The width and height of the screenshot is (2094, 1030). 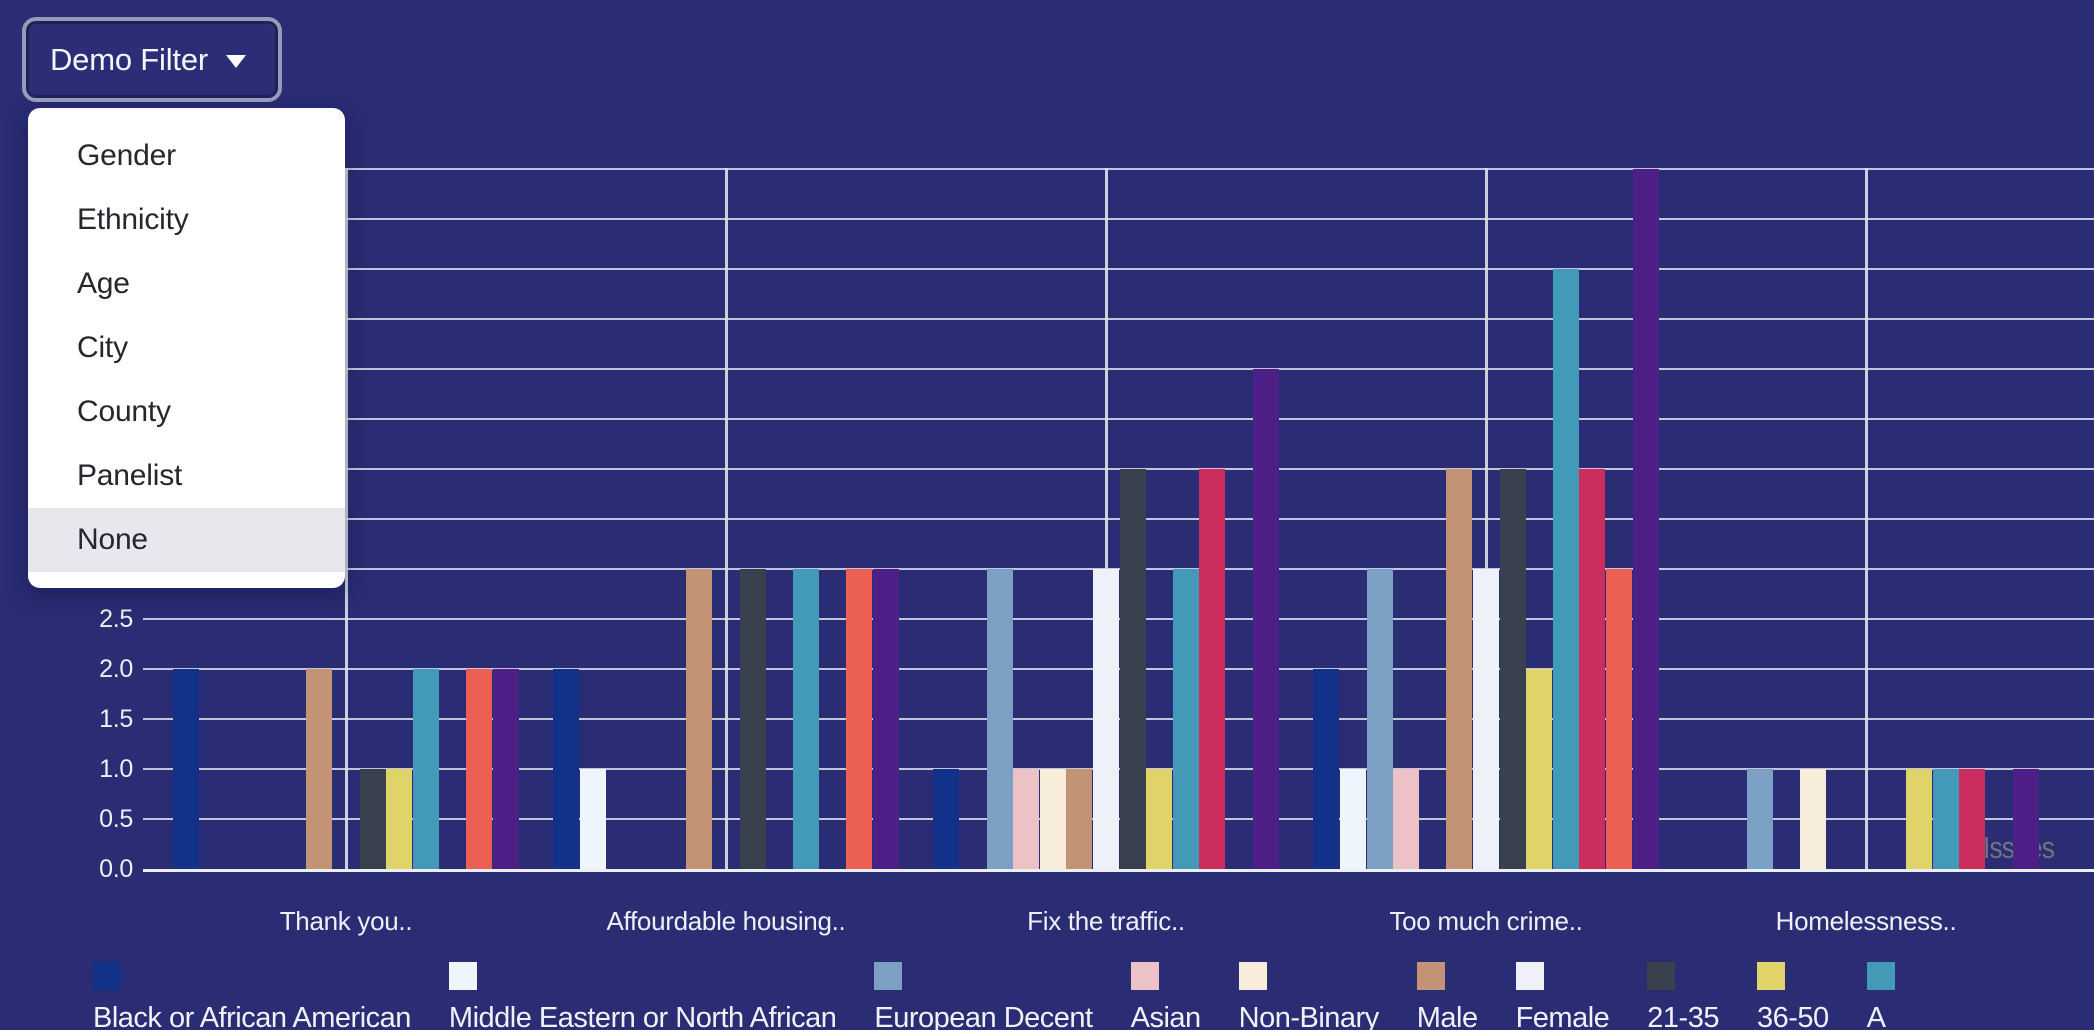 I want to click on y-tick-label: 0.0, so click(x=116, y=869).